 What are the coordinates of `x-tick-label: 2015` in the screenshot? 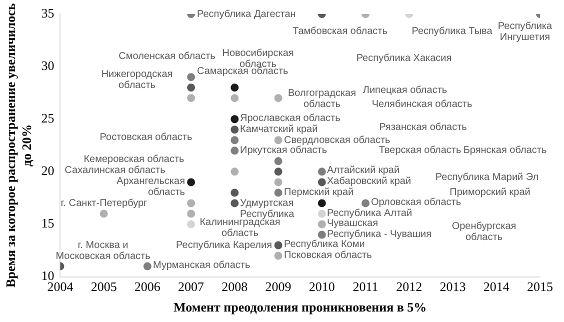 It's located at (540, 286).